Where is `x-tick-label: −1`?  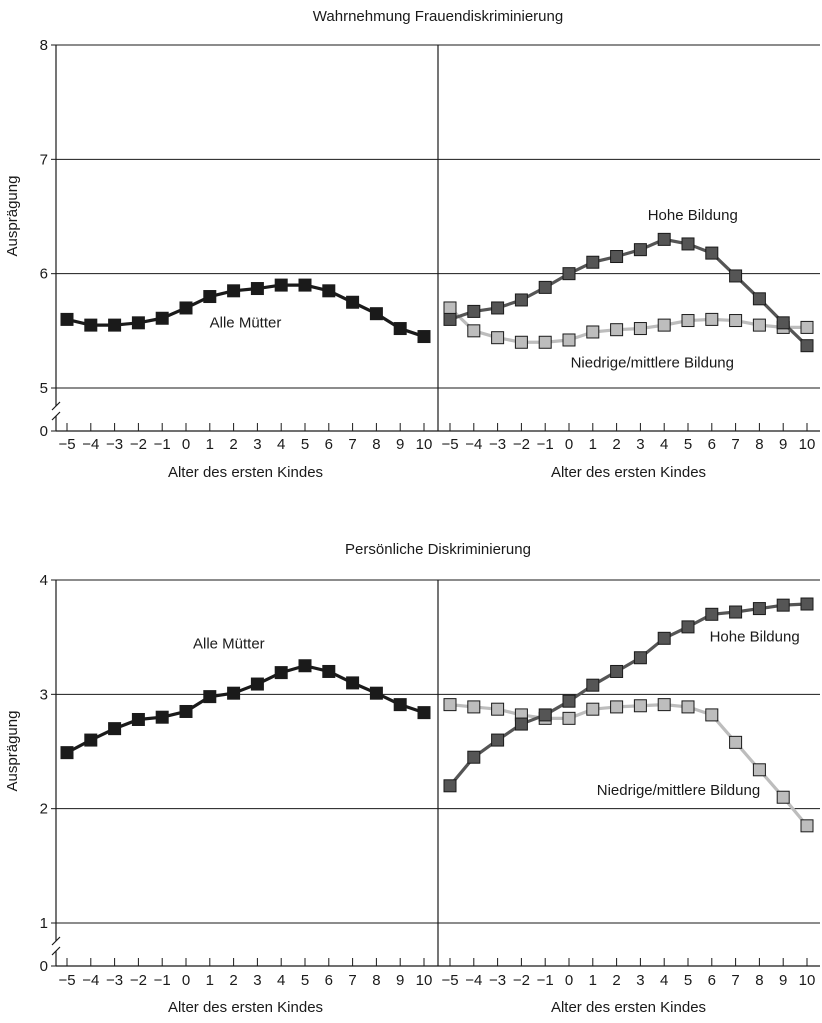 x-tick-label: −1 is located at coordinates (545, 444).